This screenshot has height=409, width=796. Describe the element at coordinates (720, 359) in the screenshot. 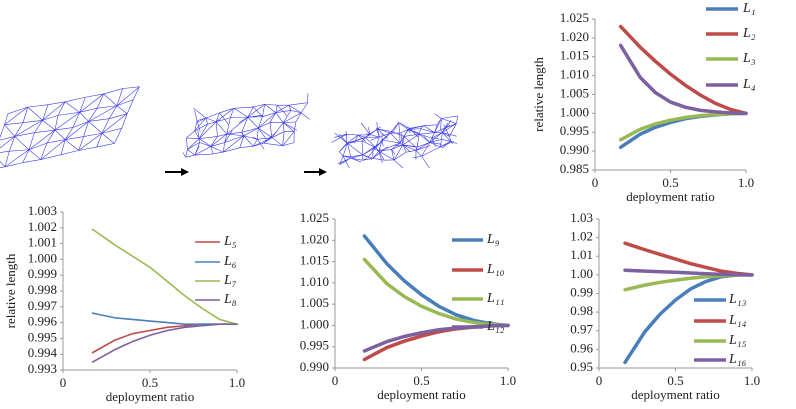

I see `legend: L₁₆` at that location.